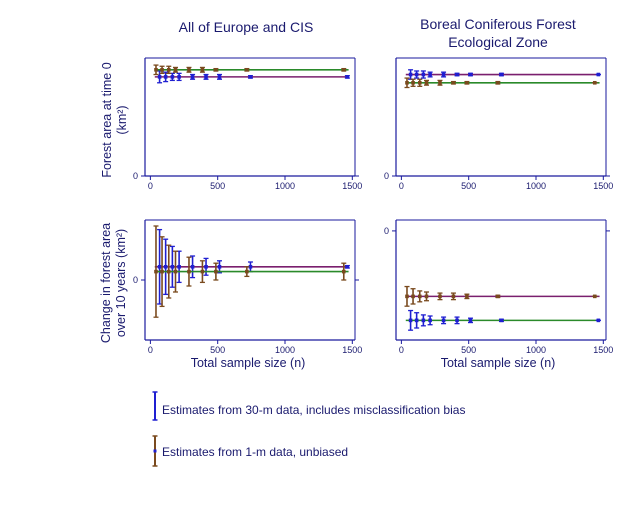 The width and height of the screenshot is (624, 520). What do you see at coordinates (498, 287) in the screenshot?
I see `panel-bottom-right: 0 500 1000 1500 0` at bounding box center [498, 287].